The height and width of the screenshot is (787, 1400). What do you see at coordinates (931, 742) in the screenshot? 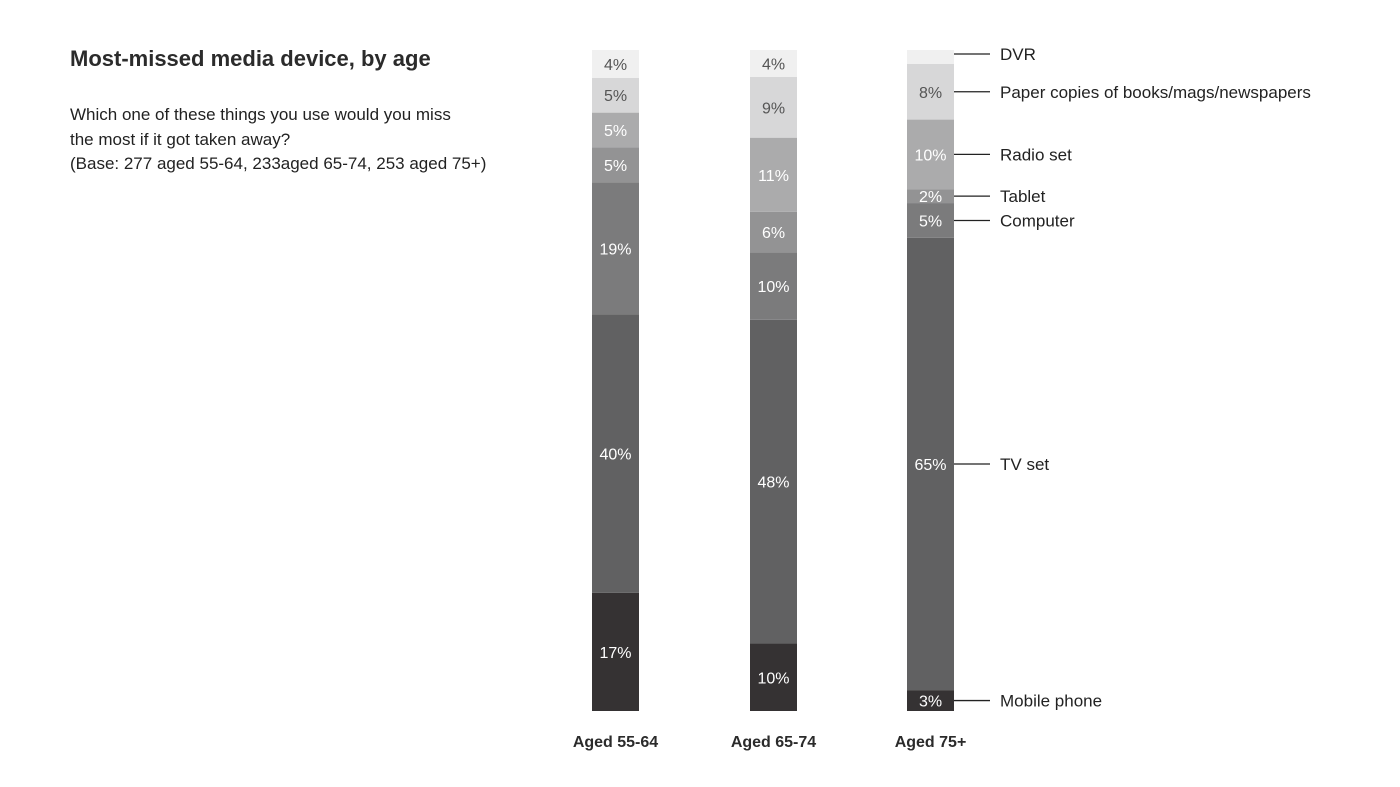
I see `category-label-2: Aged 75+` at bounding box center [931, 742].